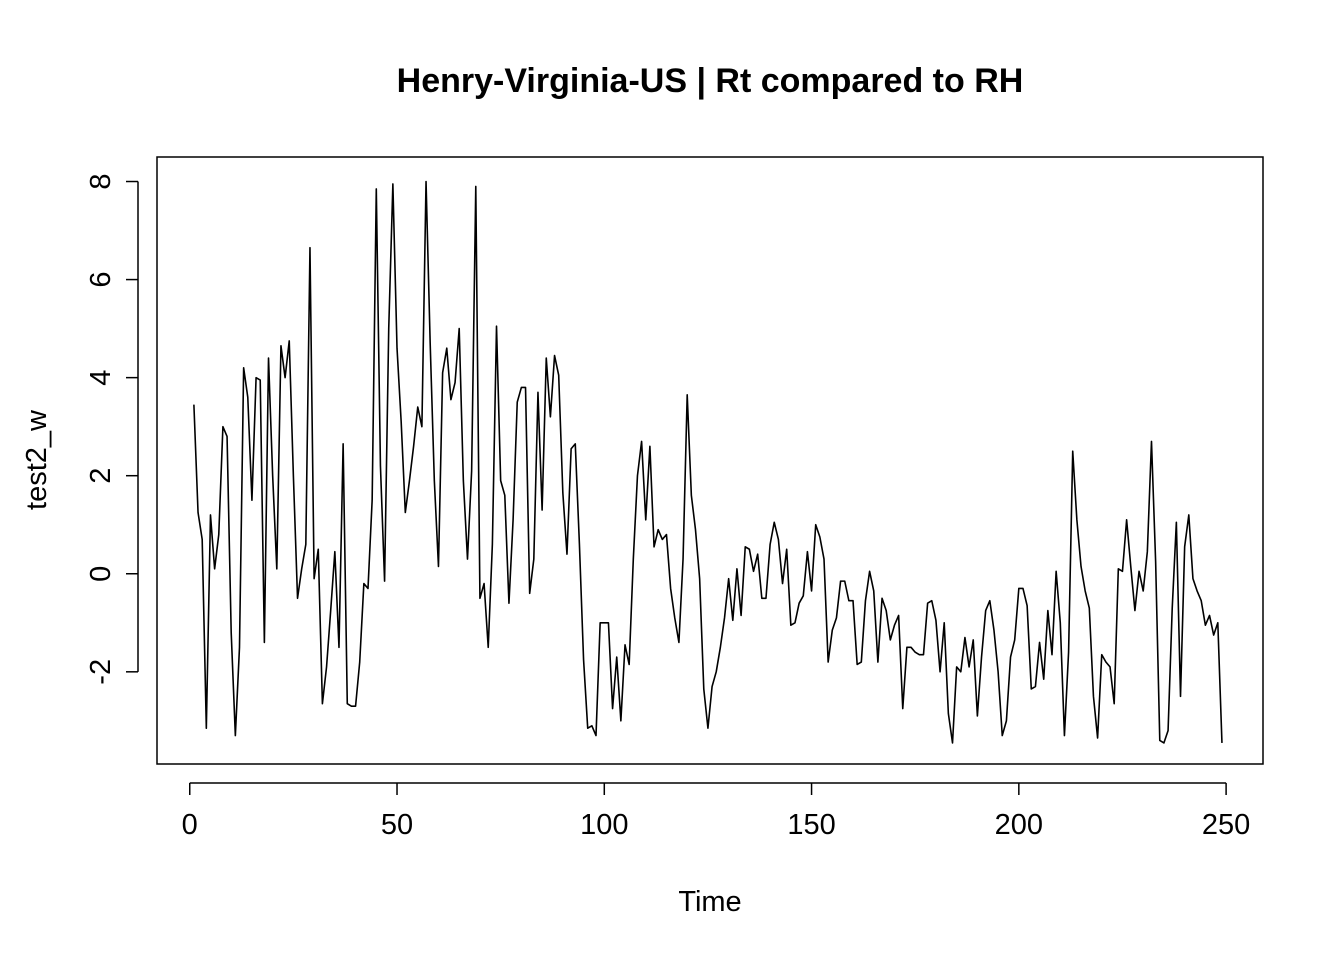 The height and width of the screenshot is (960, 1344). Describe the element at coordinates (101, 476) in the screenshot. I see `y-tick-label: 2` at that location.